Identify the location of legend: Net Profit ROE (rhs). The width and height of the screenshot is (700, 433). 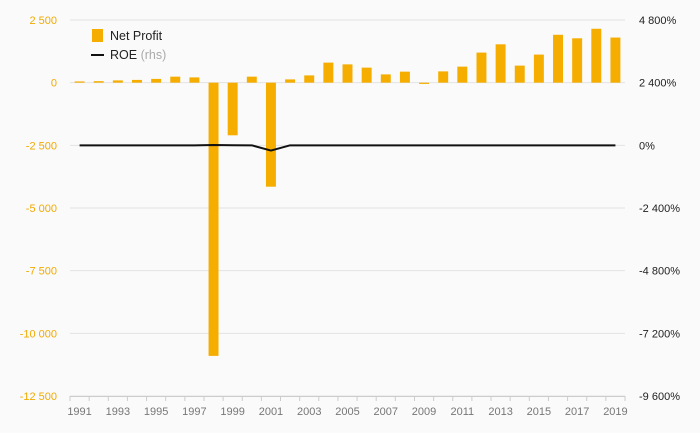
(128, 45).